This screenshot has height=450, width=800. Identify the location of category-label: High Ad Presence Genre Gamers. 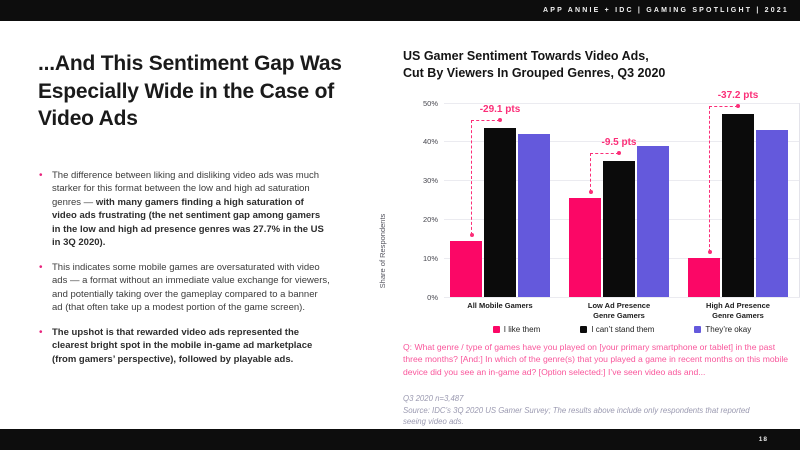
(738, 311).